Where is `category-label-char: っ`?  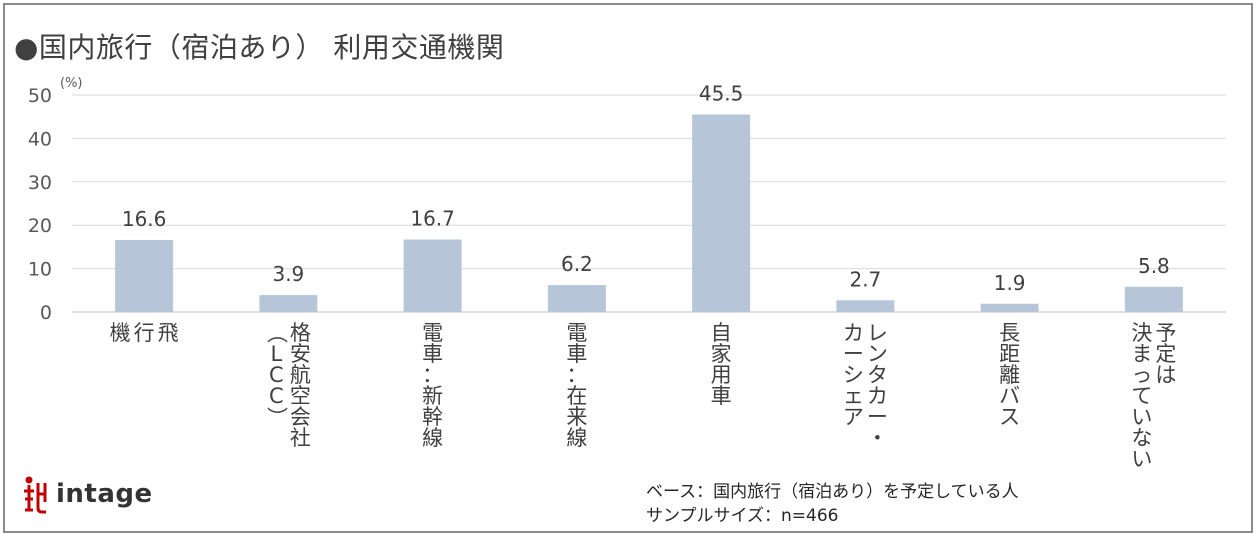
category-label-char: っ is located at coordinates (1141, 375).